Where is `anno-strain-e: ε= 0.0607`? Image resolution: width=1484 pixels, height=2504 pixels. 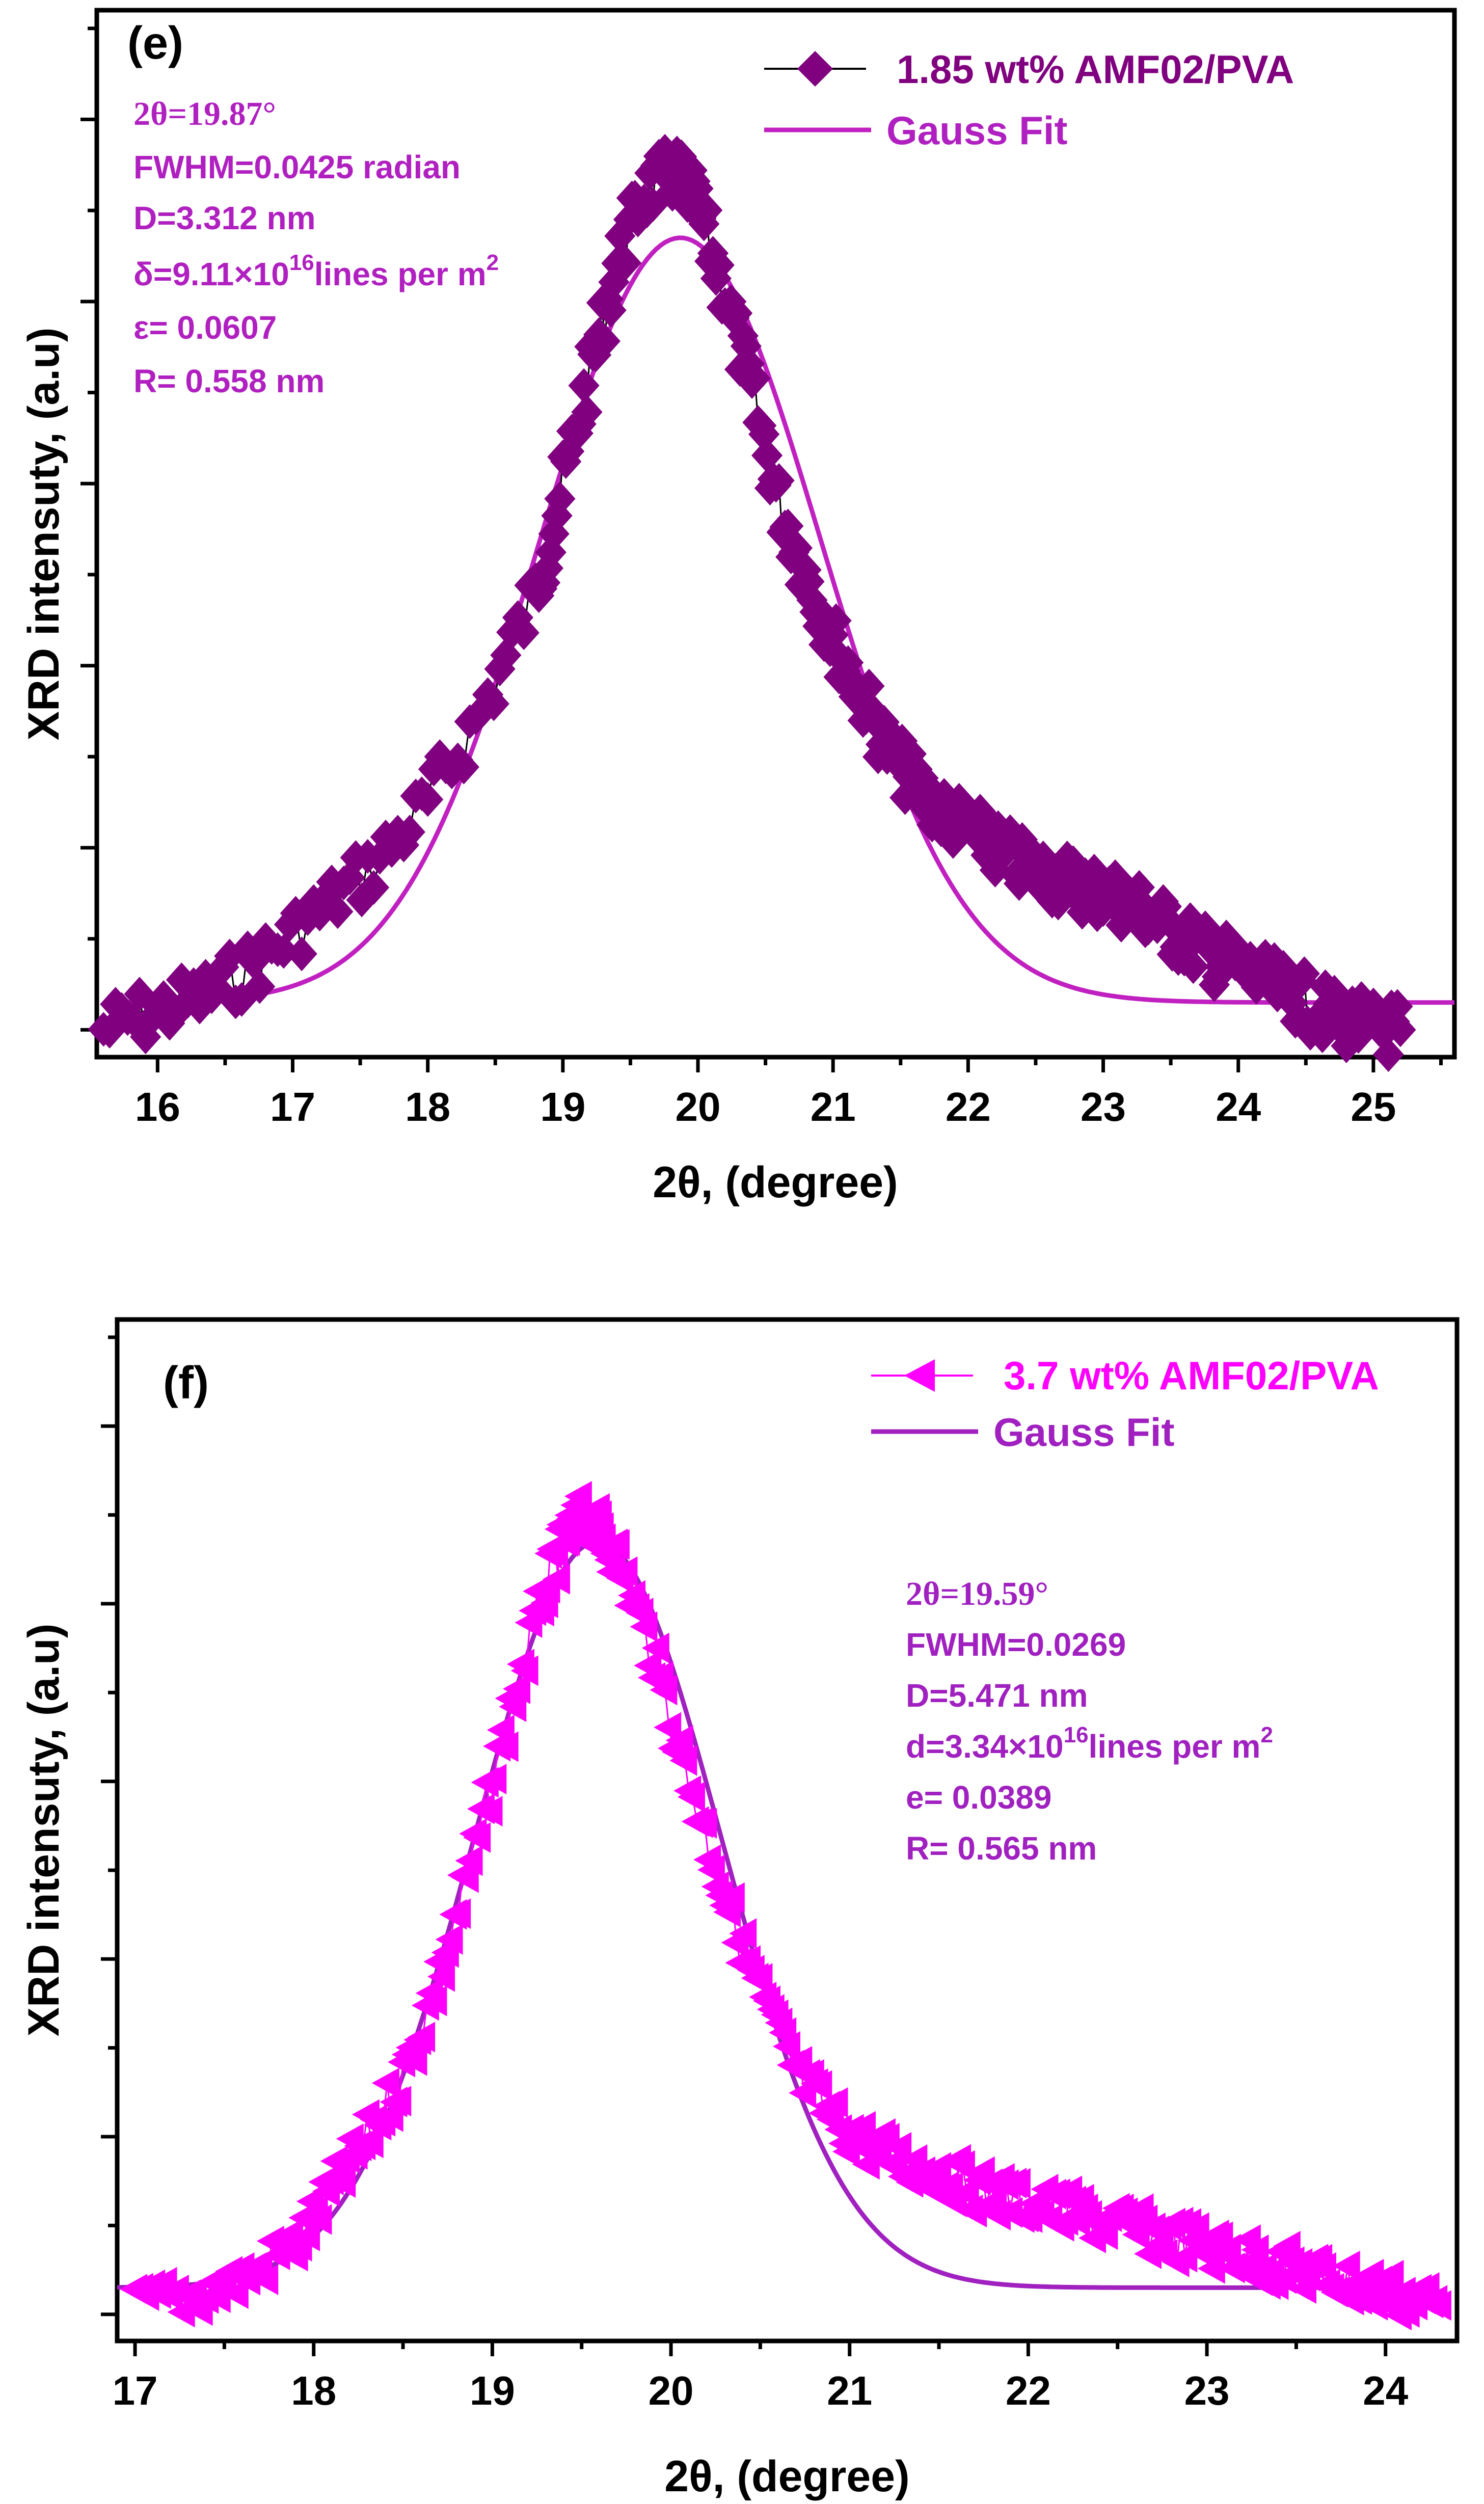 anno-strain-e: ε= 0.0607 is located at coordinates (205, 328).